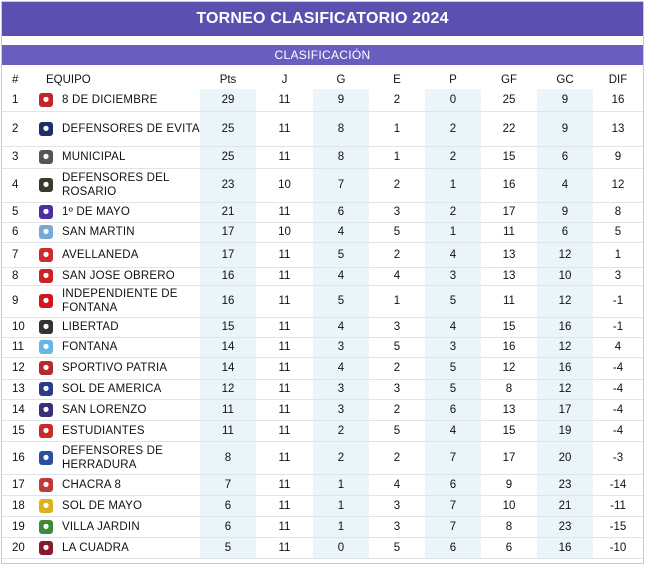 The image size is (647, 566). I want to click on table-row: 19 VILLA JARDIN 6 11 1 3 7 8 23 -15, so click(322, 527).